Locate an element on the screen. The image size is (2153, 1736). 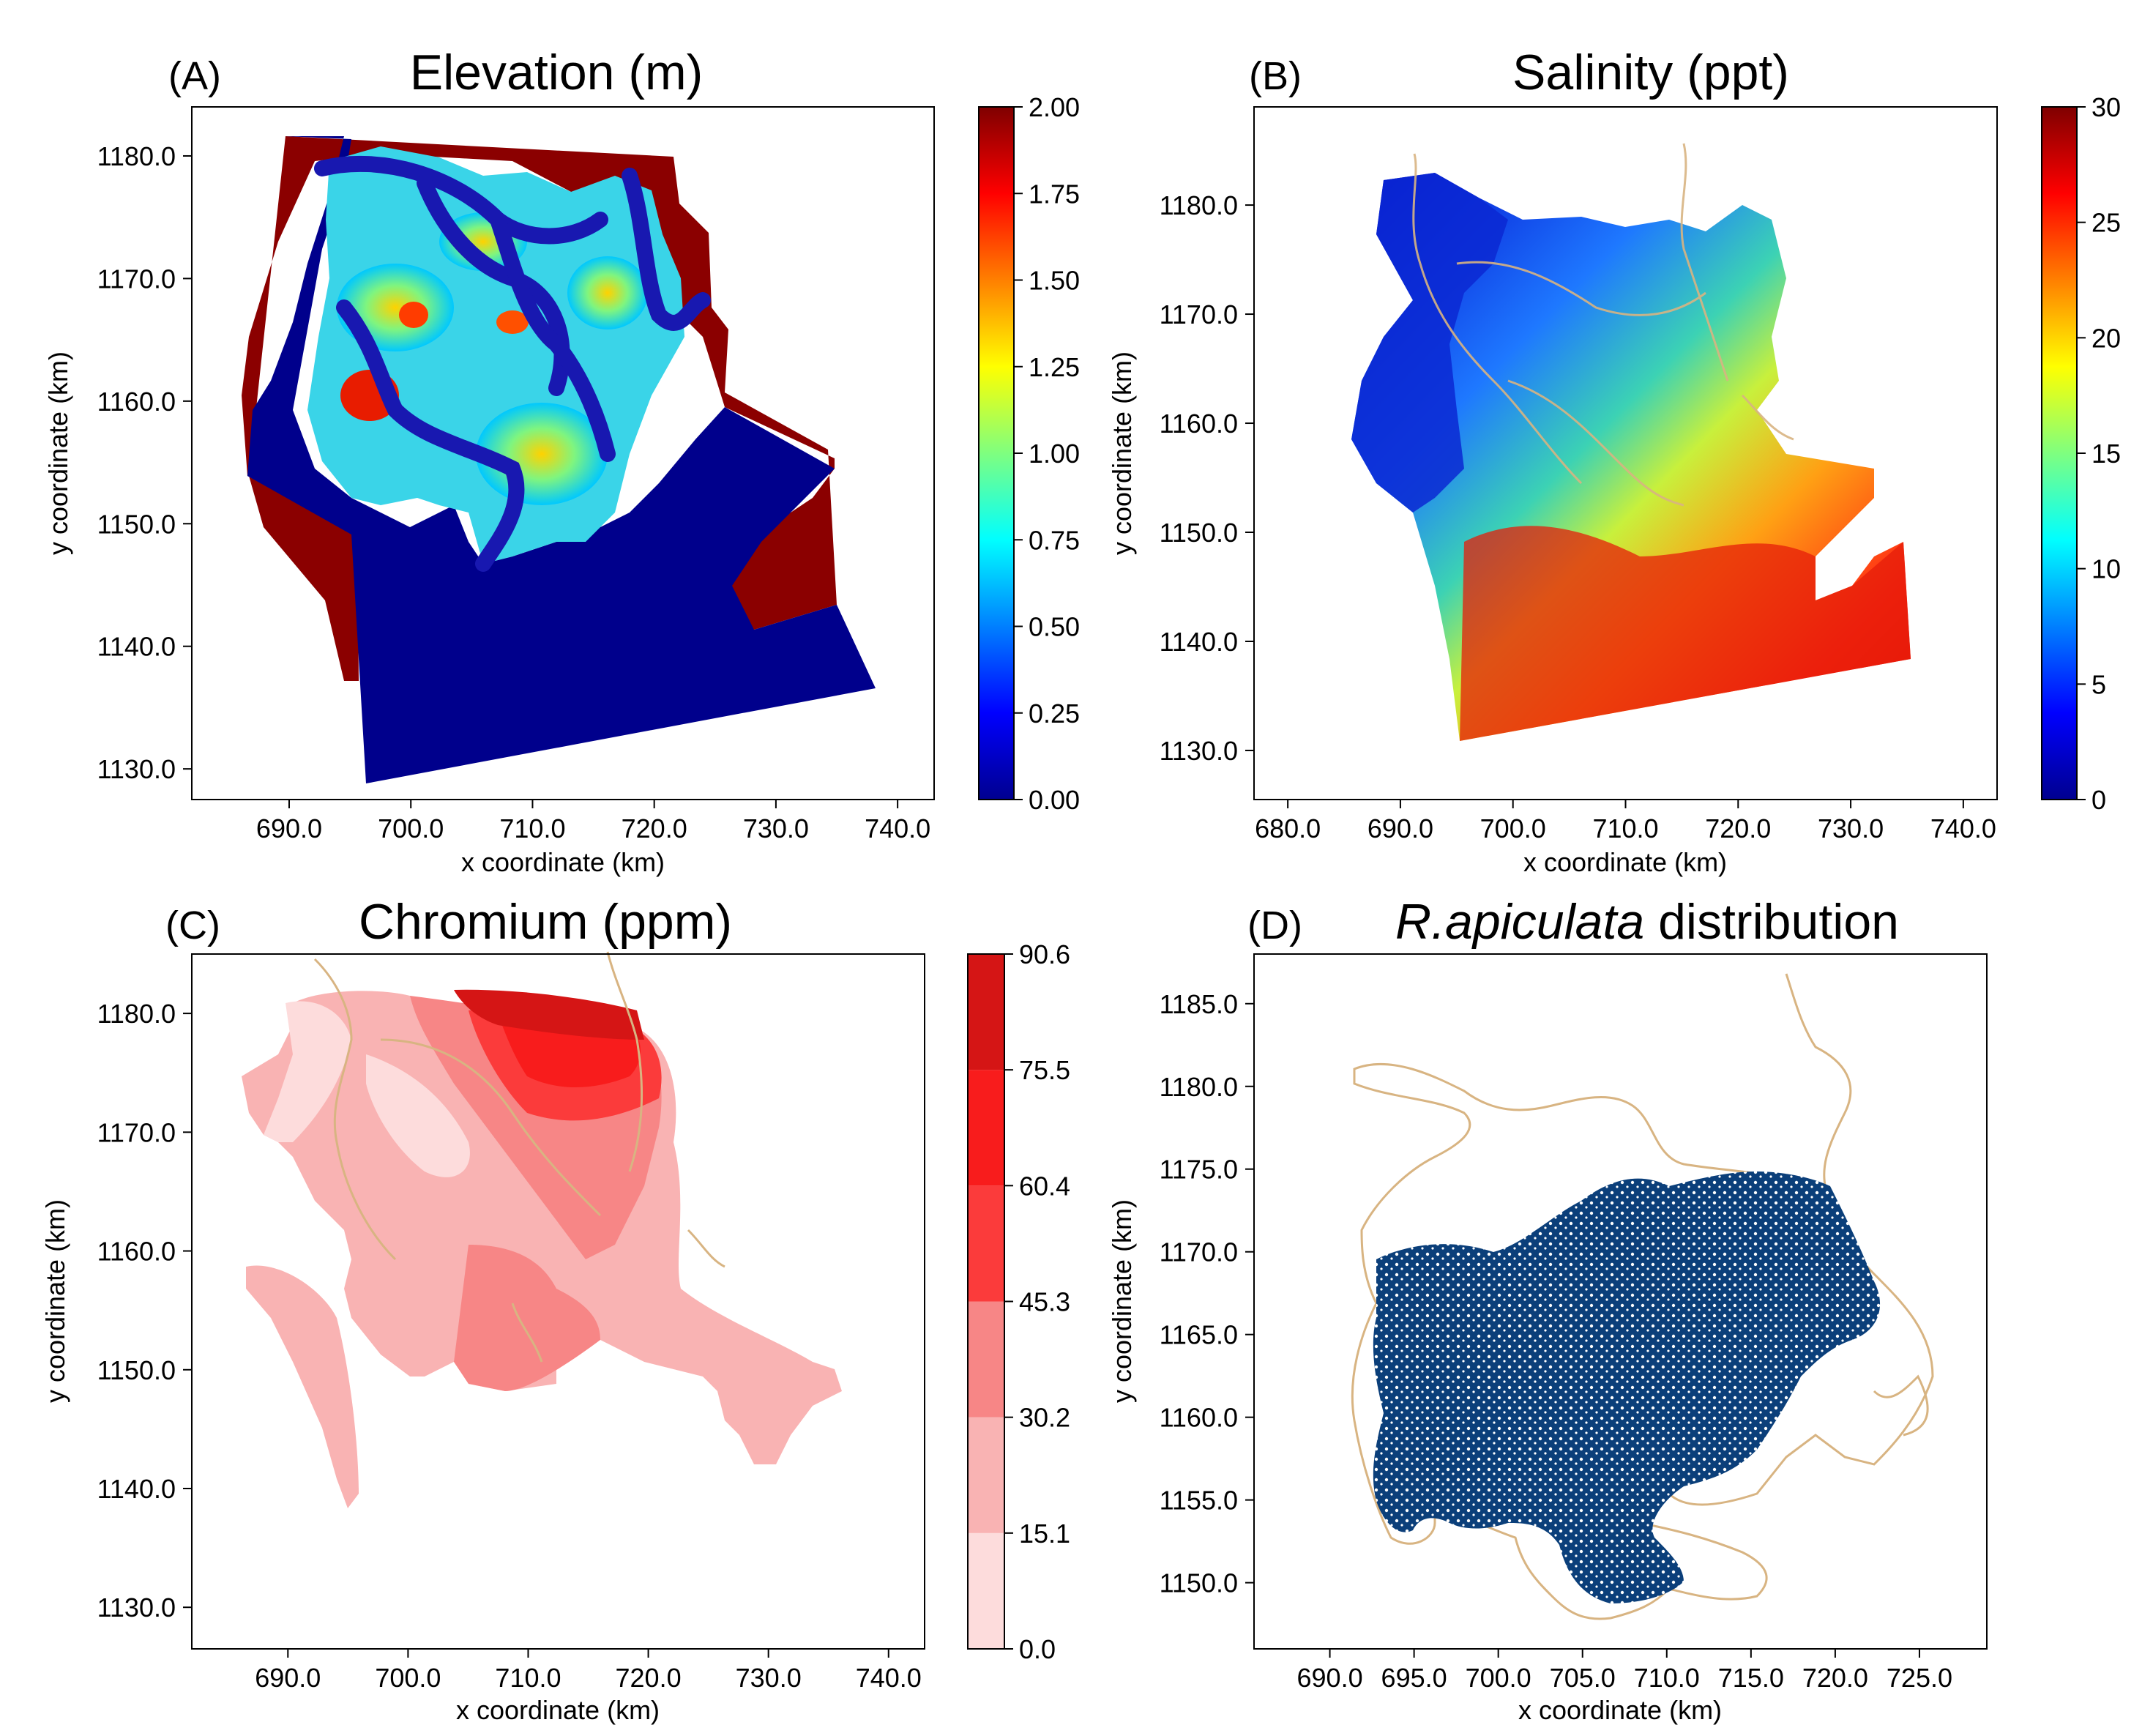
river-outline is located at coordinates (1819, 1087).